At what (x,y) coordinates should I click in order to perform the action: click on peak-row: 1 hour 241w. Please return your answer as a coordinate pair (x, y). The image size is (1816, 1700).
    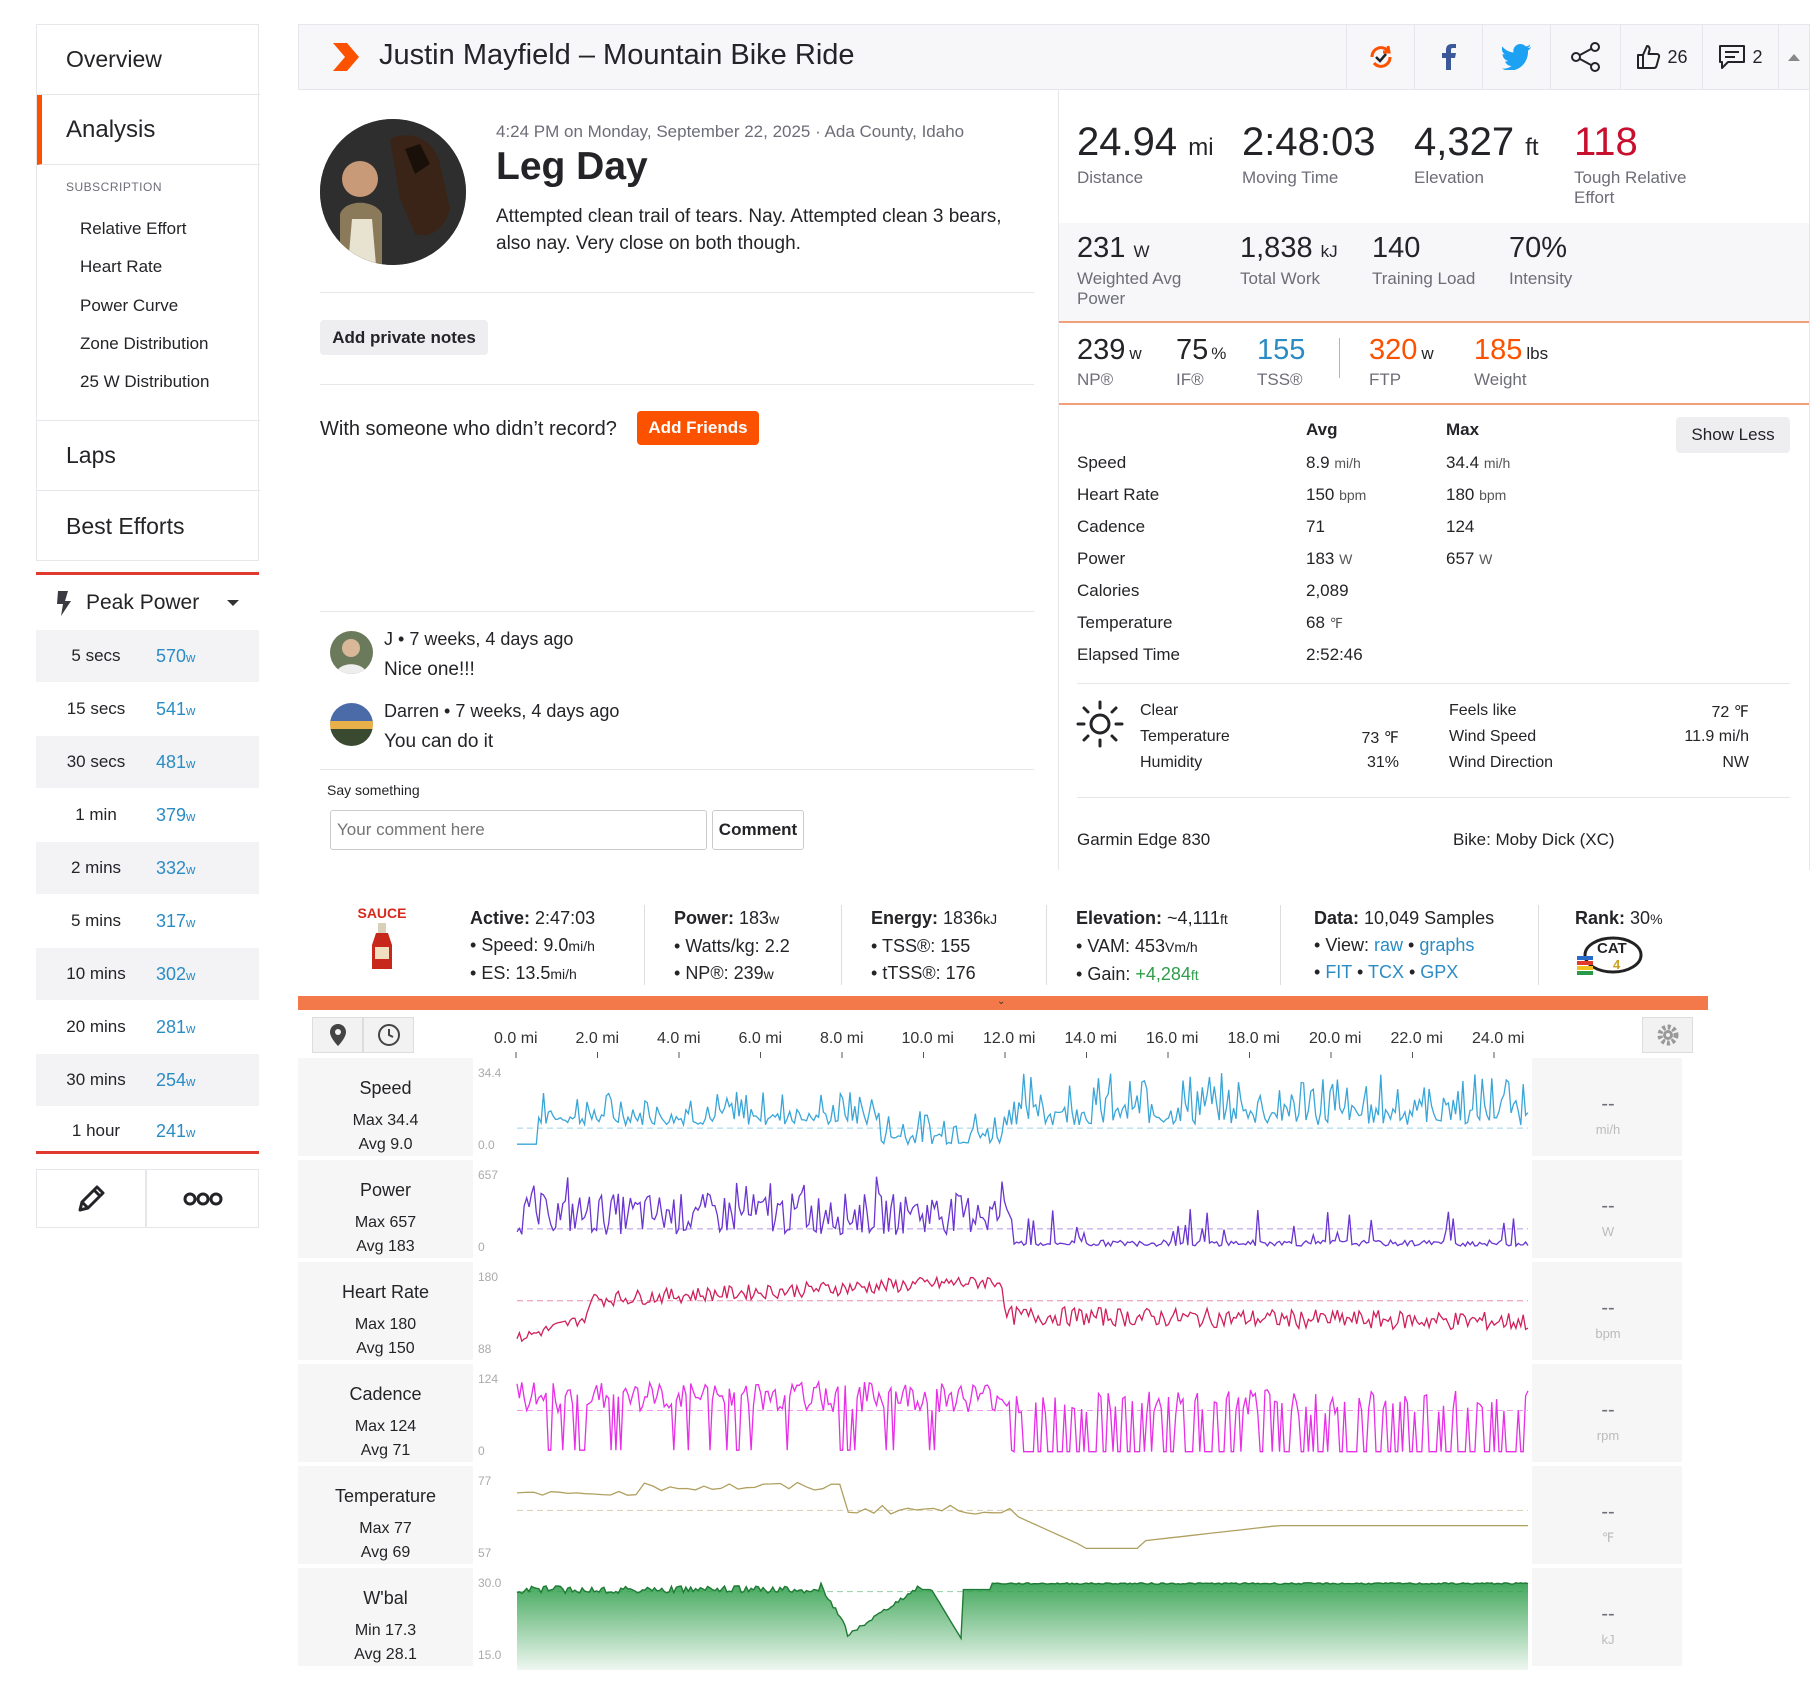
    Looking at the image, I should click on (147, 1131).